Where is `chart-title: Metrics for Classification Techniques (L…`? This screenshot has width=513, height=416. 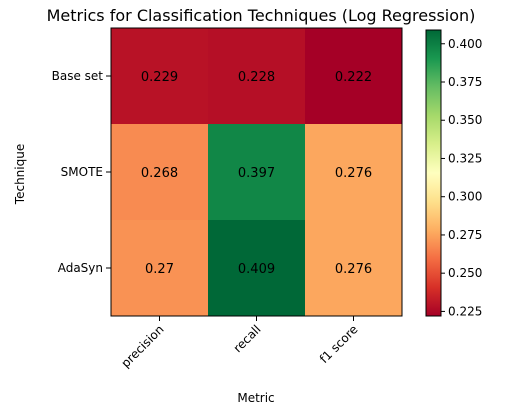 chart-title: Metrics for Classification Techniques (L… is located at coordinates (261, 15).